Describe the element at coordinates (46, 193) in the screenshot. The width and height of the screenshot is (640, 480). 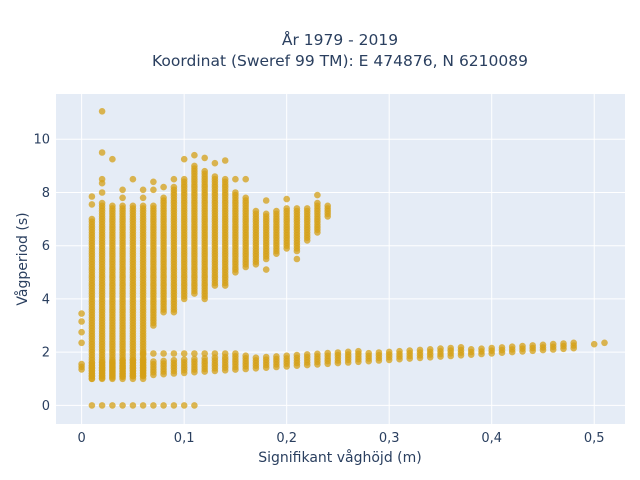
I see `y-tick-label: 8` at that location.